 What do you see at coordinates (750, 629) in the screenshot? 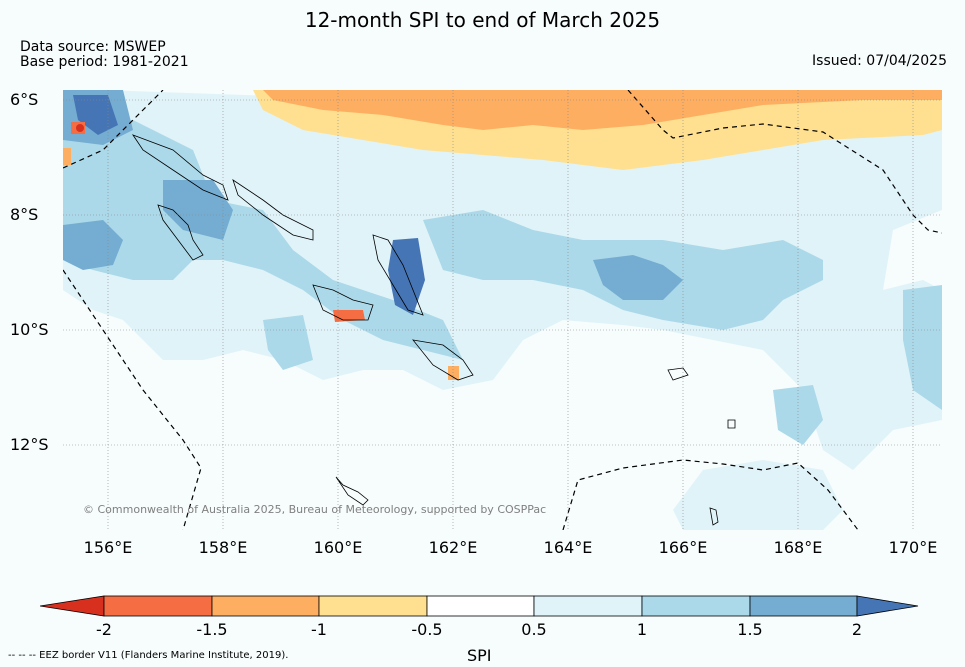
I see `colorbar-tick-7: 1.5` at bounding box center [750, 629].